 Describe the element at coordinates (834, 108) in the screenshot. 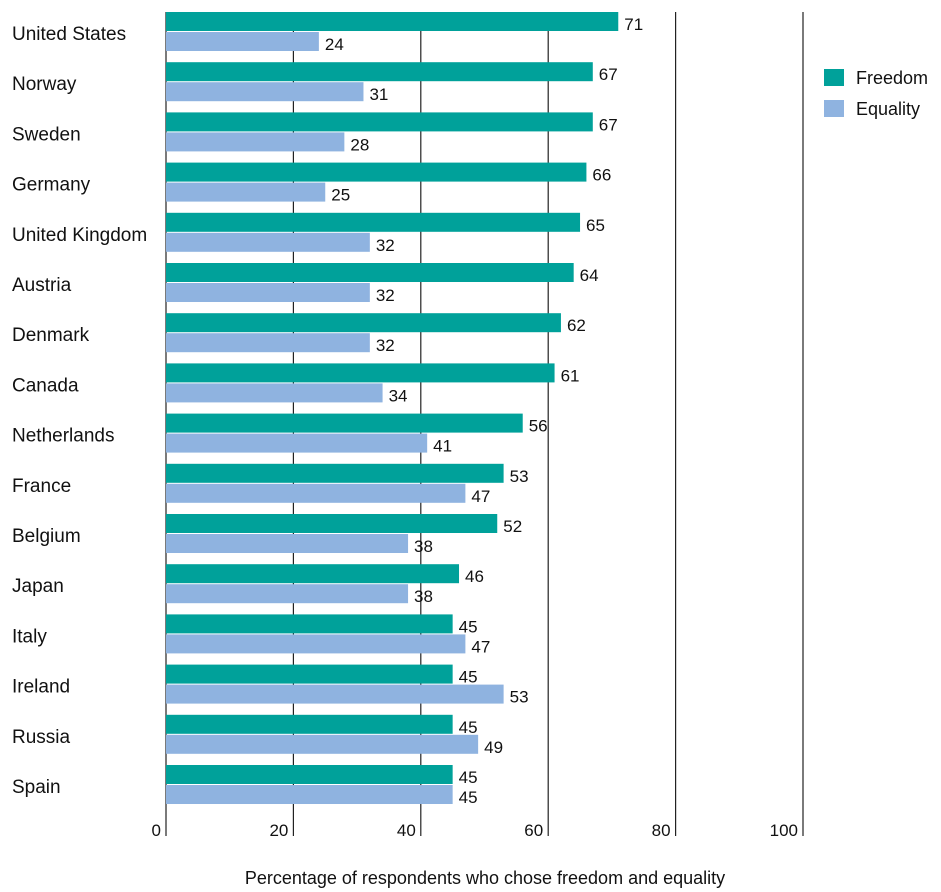

I see `legend-swatch-equality` at that location.